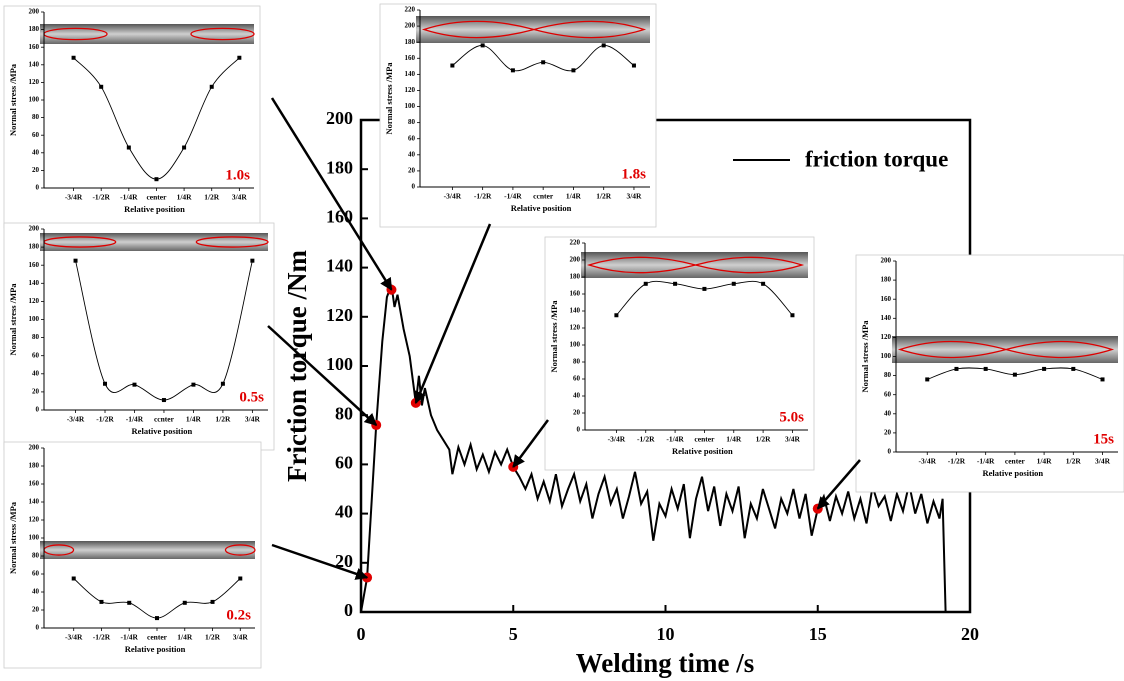  Describe the element at coordinates (791, 417) in the screenshot. I see `inset-time-label: 5.0s` at that location.